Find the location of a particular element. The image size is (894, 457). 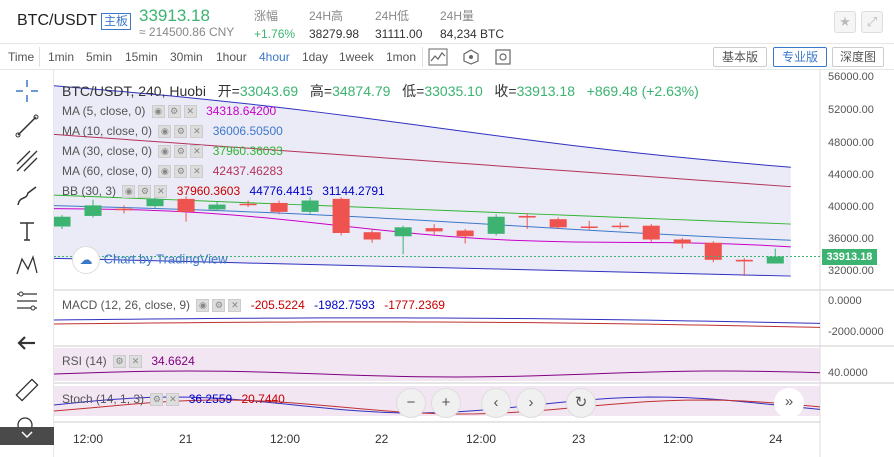

crosshair-icon is located at coordinates (27, 91).